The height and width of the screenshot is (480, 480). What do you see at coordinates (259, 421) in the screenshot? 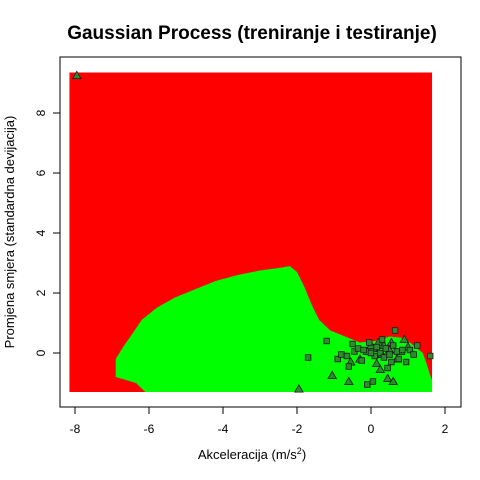
I see `x-axis: -8 -6 -4 -2 0 2` at bounding box center [259, 421].